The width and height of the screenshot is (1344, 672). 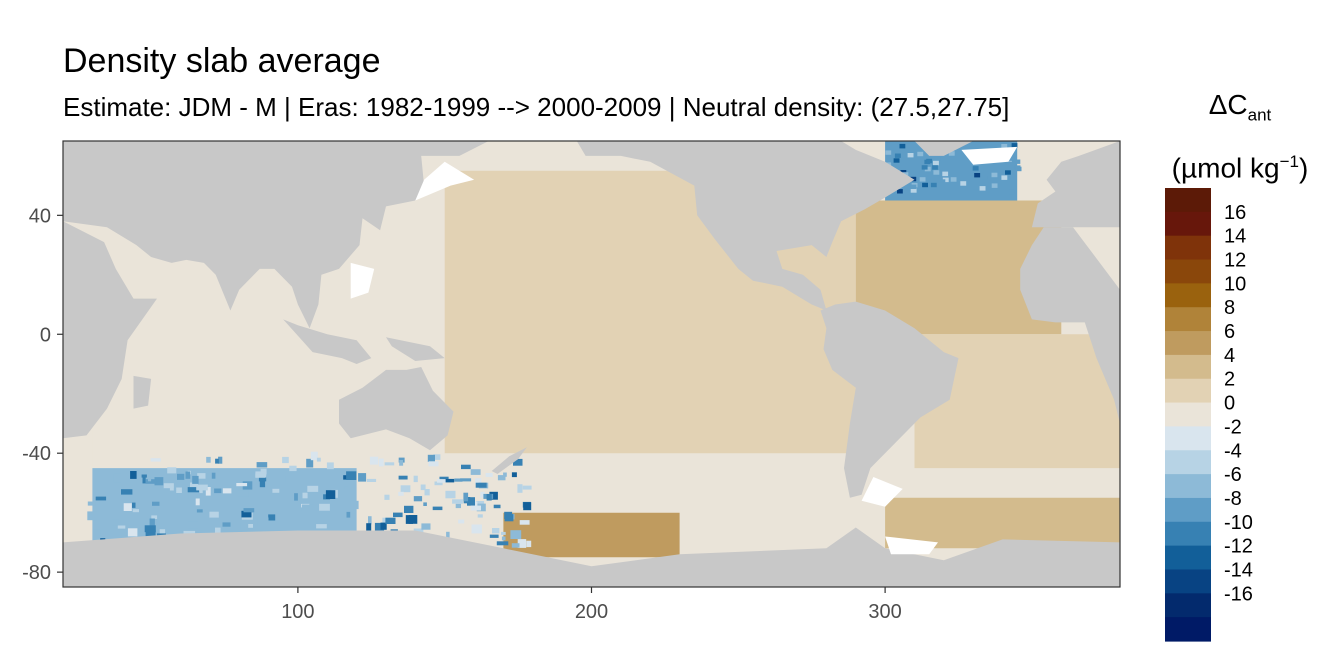 What do you see at coordinates (1229, 404) in the screenshot?
I see `legend-label: 0` at bounding box center [1229, 404].